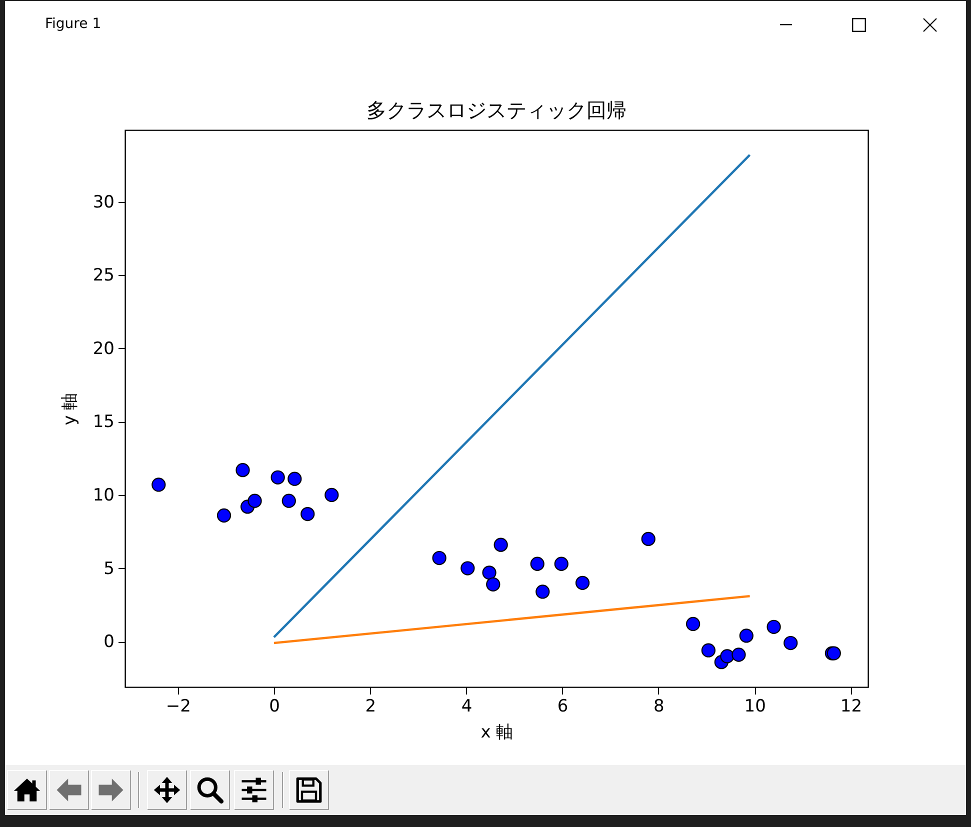 The image size is (971, 827). What do you see at coordinates (562, 706) in the screenshot?
I see `x-tick-label: 6` at bounding box center [562, 706].